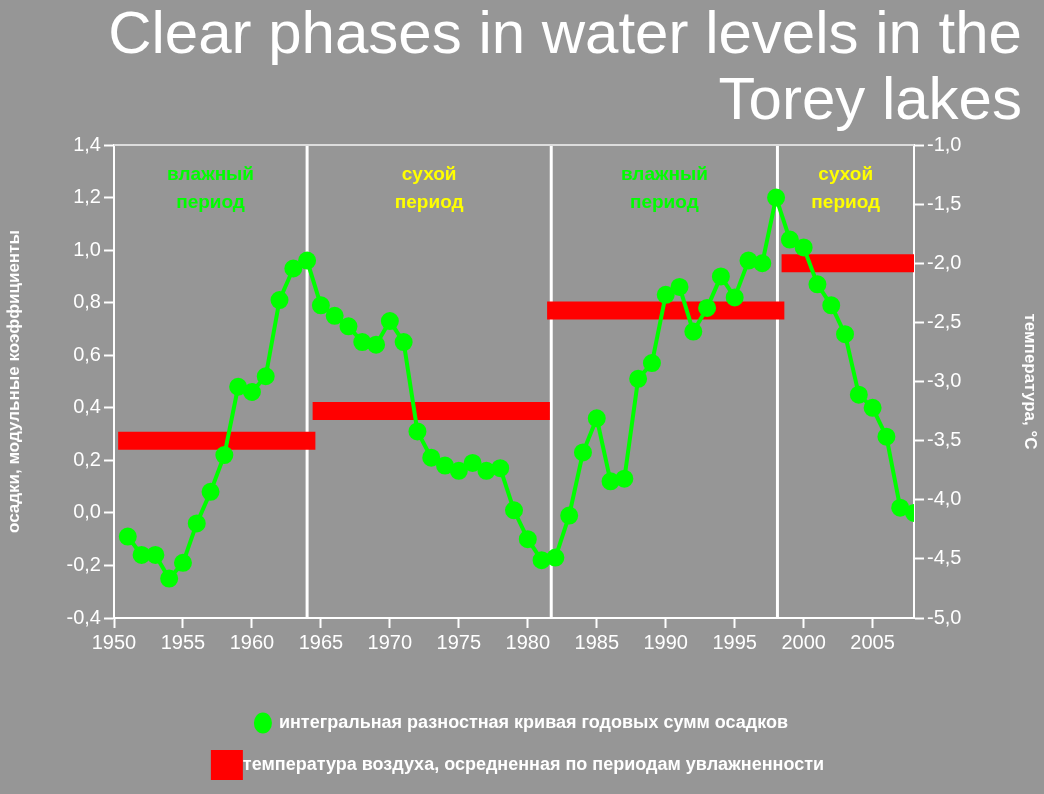 The image size is (1044, 794). I want to click on y2-tick-label: -4,5, so click(944, 557).